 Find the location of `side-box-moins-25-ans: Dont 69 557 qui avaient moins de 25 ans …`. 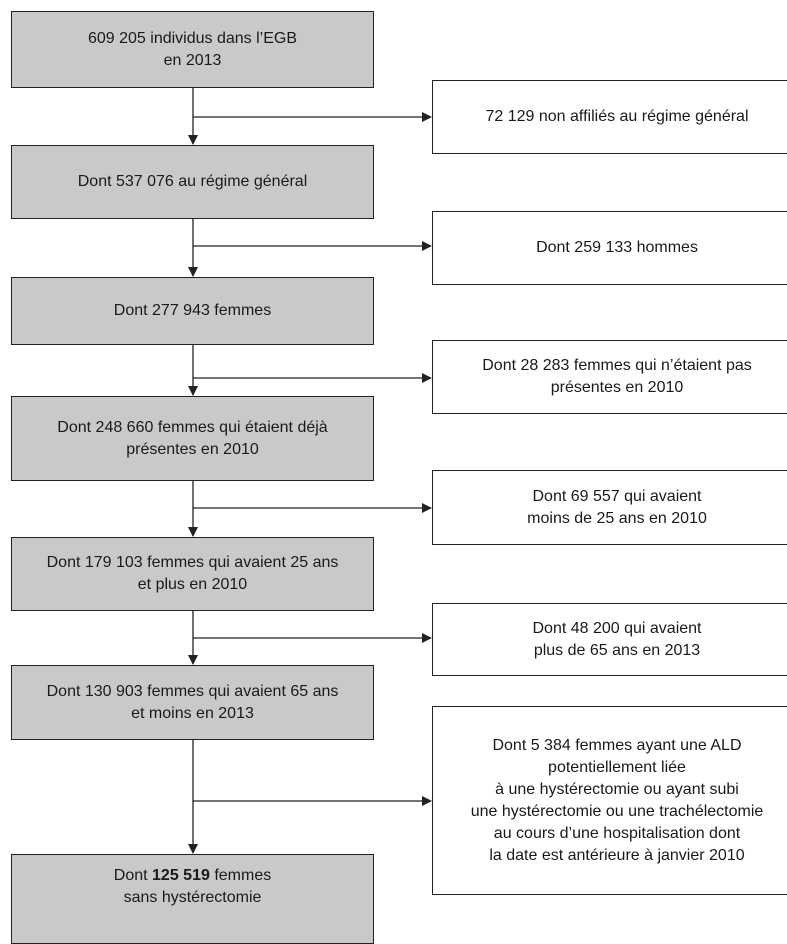

side-box-moins-25-ans: Dont 69 557 qui avaient moins de 25 ans … is located at coordinates (609, 507).